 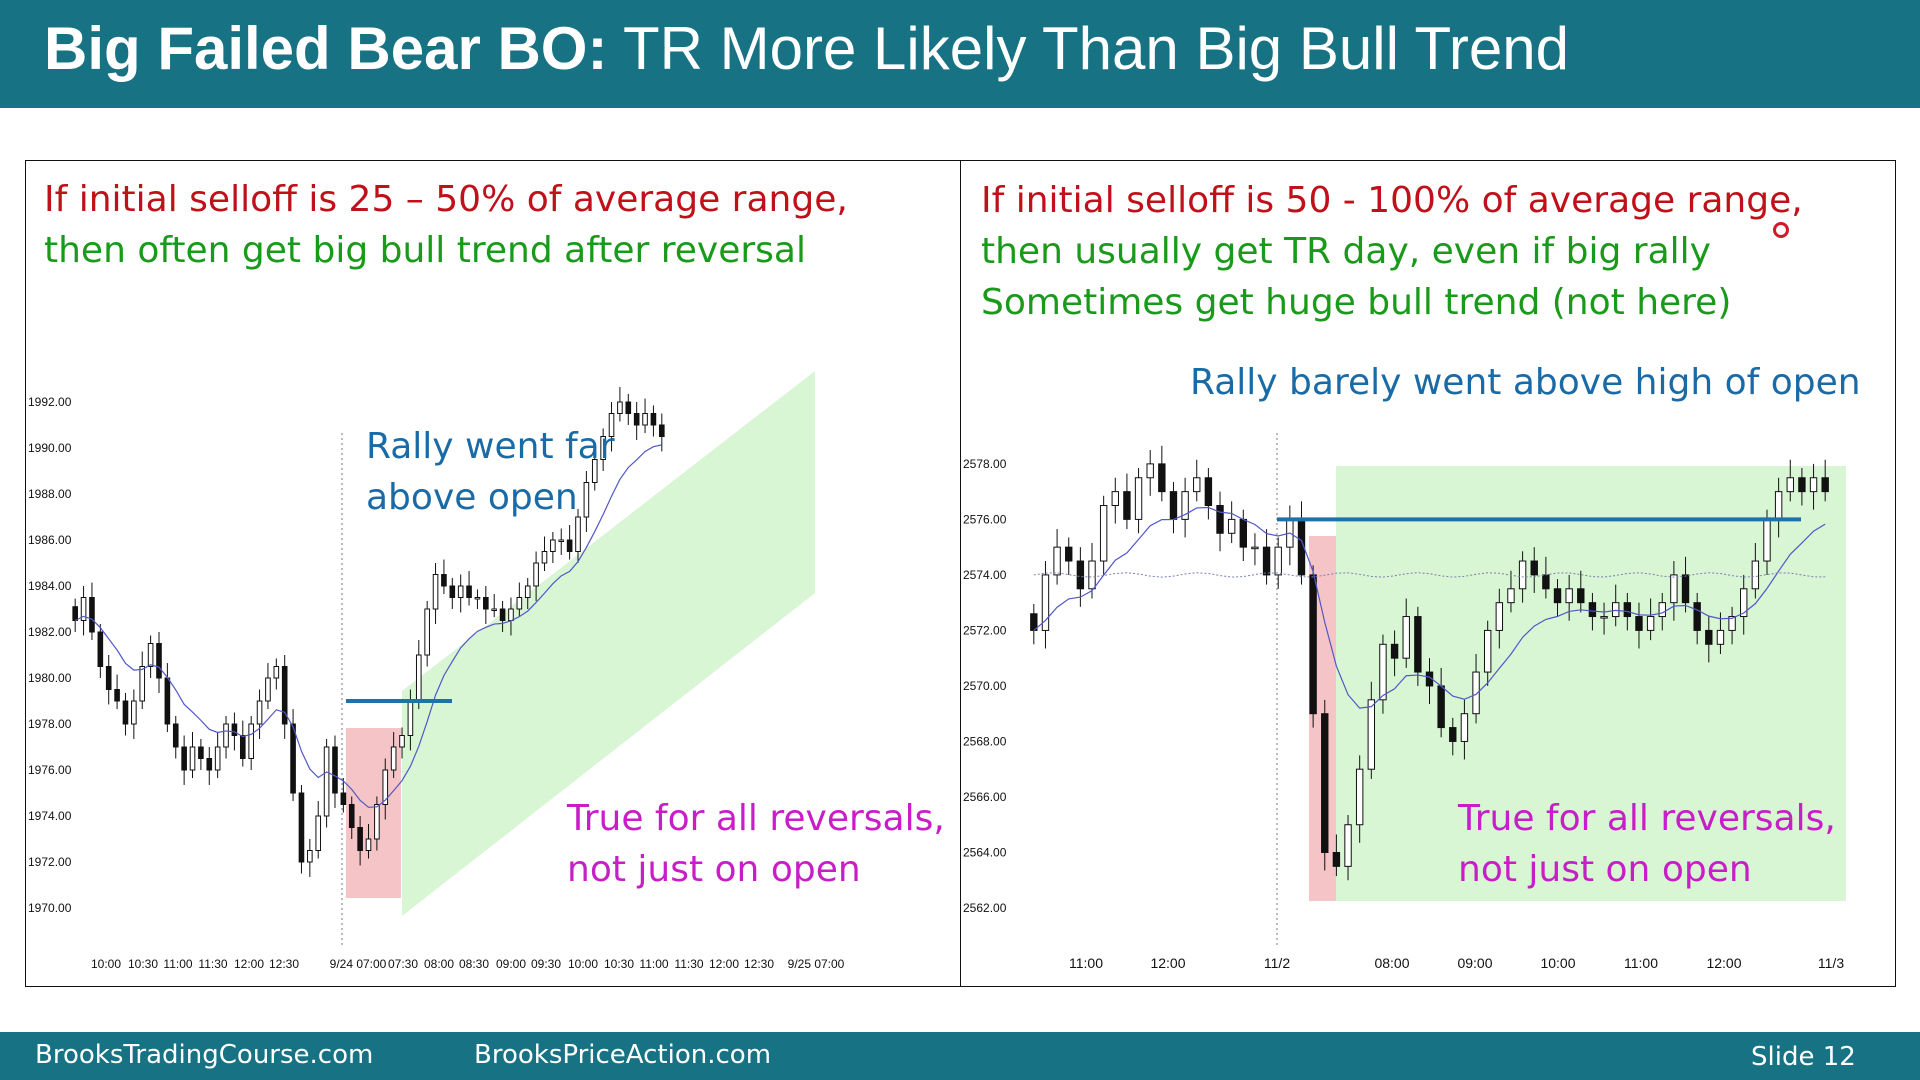 What do you see at coordinates (985, 630) in the screenshot?
I see `y-tick-label: 2572.00` at bounding box center [985, 630].